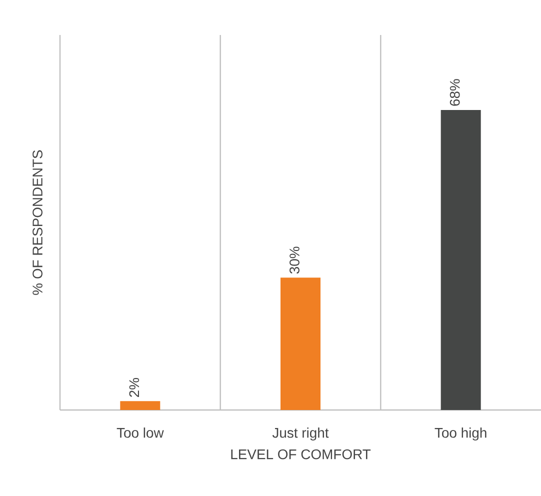 Image resolution: width=541 pixels, height=496 pixels. Describe the element at coordinates (460, 434) in the screenshot. I see `x-tick-label: Too high` at that location.